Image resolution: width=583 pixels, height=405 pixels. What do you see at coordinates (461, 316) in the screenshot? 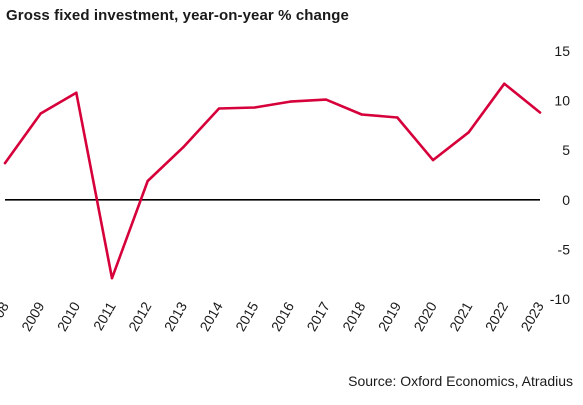
I see `x-tick-label: 2021` at bounding box center [461, 316].